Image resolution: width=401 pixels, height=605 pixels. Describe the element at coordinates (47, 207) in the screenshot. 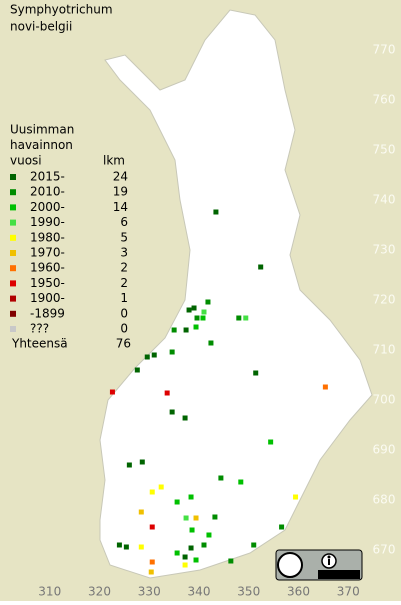

I see `legend-label: 2000-` at that location.